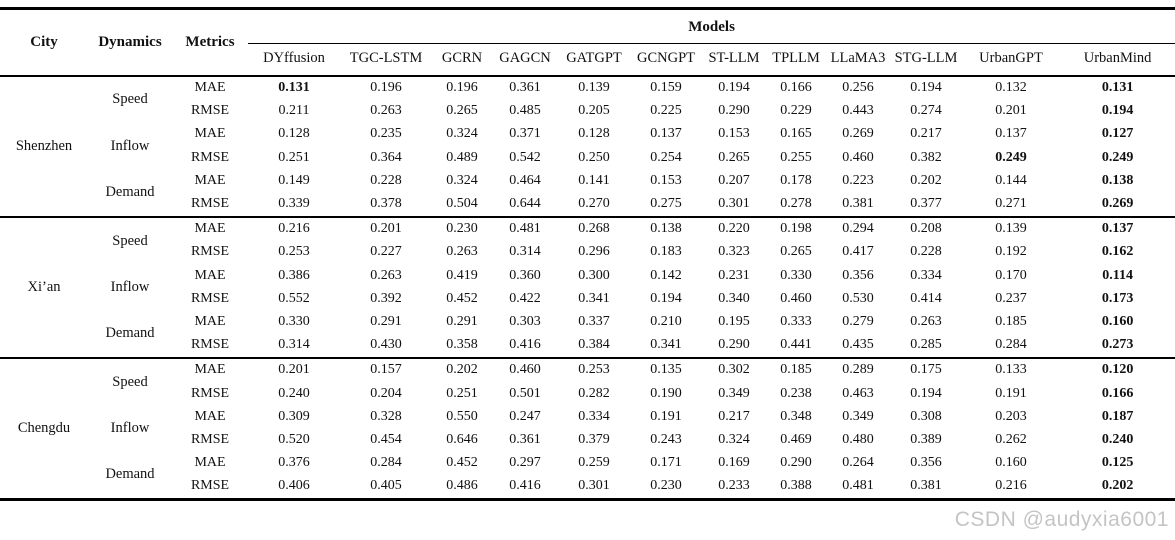  I want to click on value-cell: 0.173, so click(1117, 298).